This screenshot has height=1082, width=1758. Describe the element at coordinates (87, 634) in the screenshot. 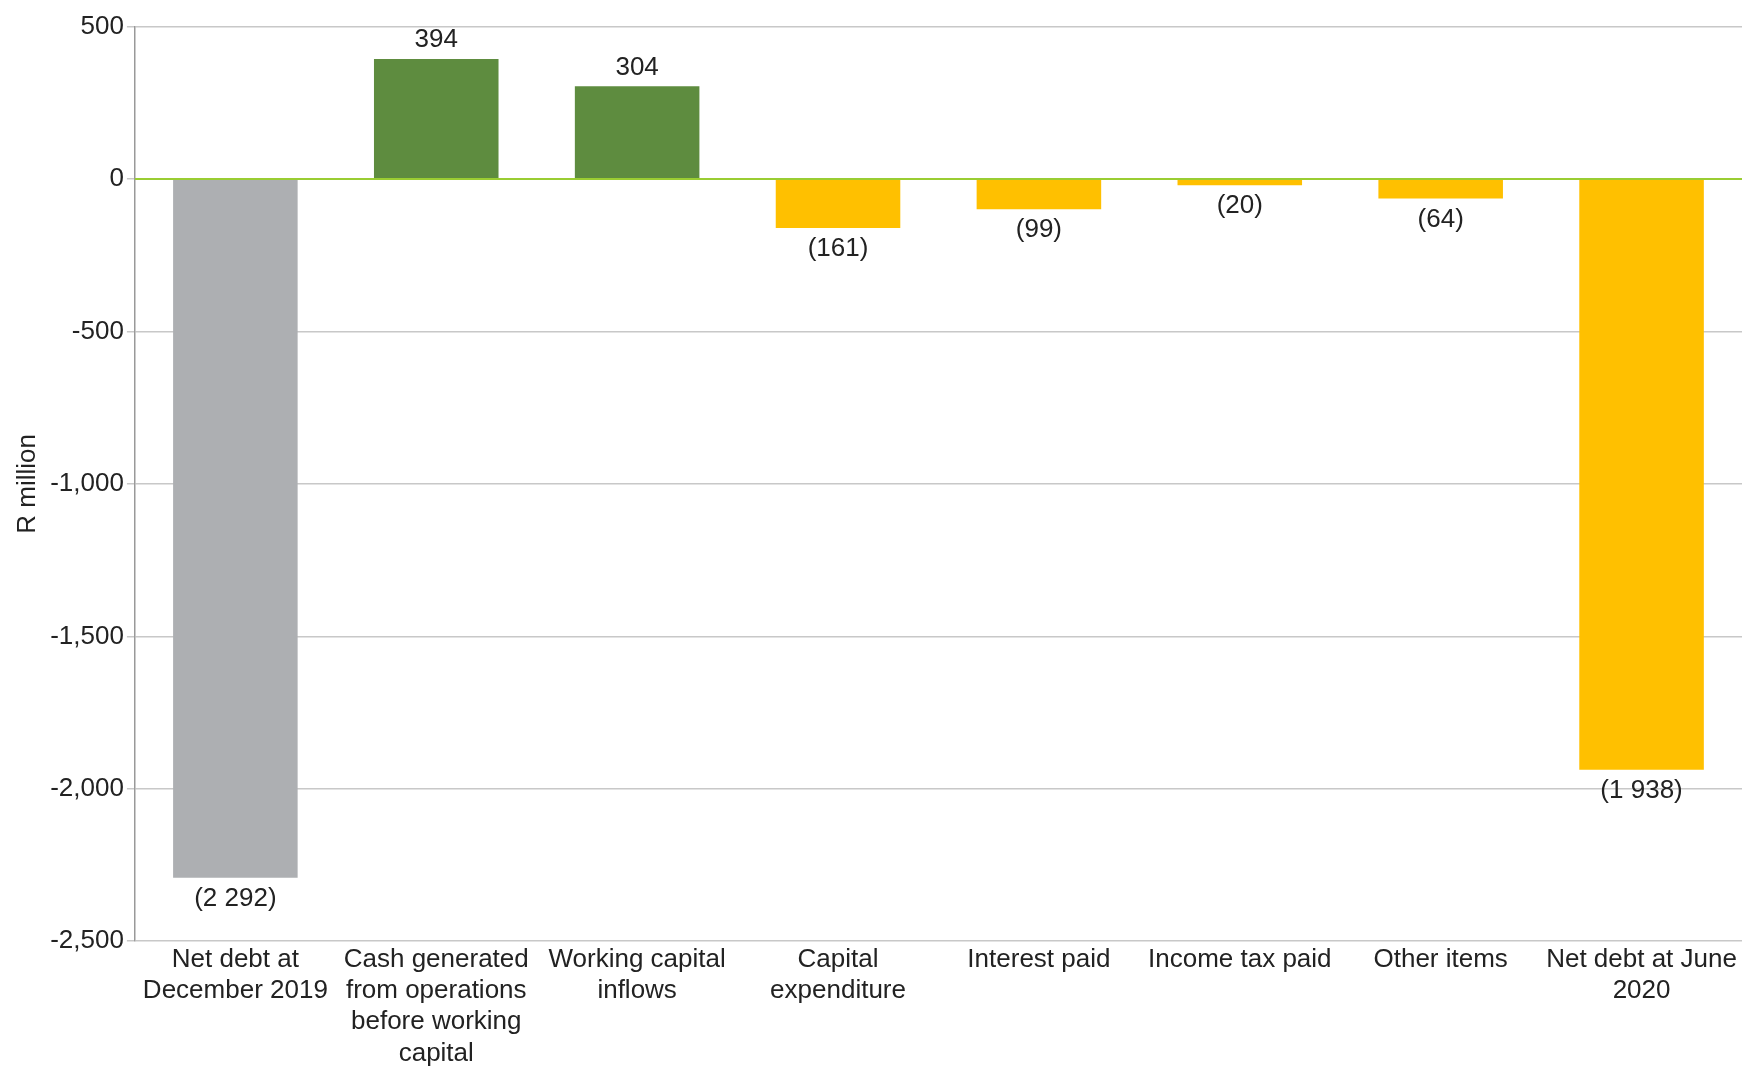

I see `y-tick-label: -1,500` at that location.